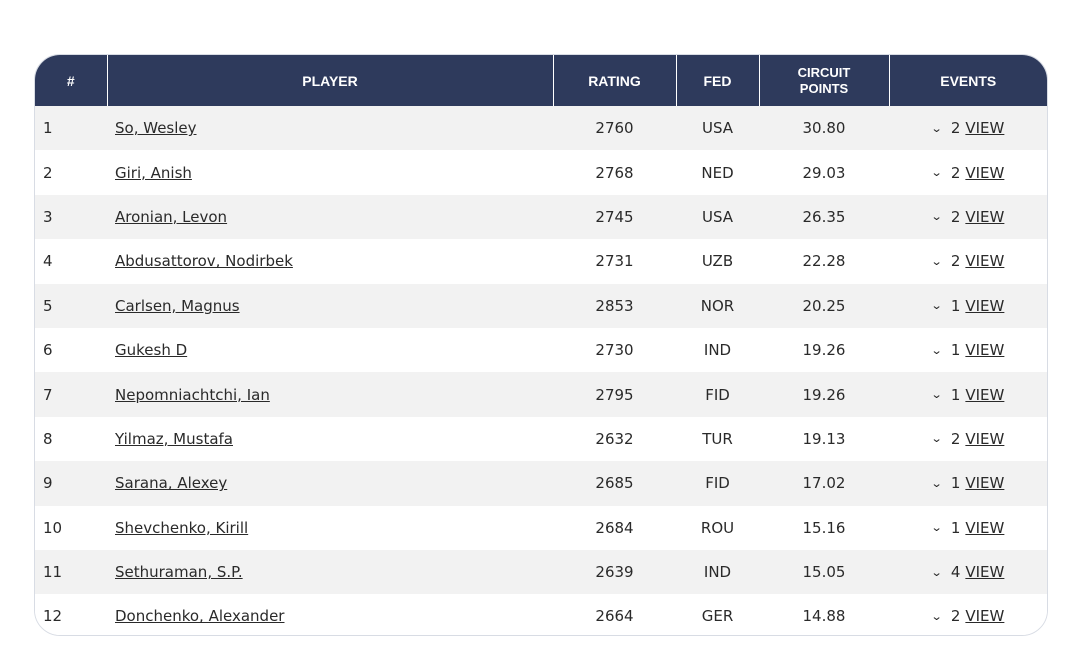 The height and width of the screenshot is (670, 1080). What do you see at coordinates (614, 217) in the screenshot?
I see `rating-cell: 2745` at bounding box center [614, 217].